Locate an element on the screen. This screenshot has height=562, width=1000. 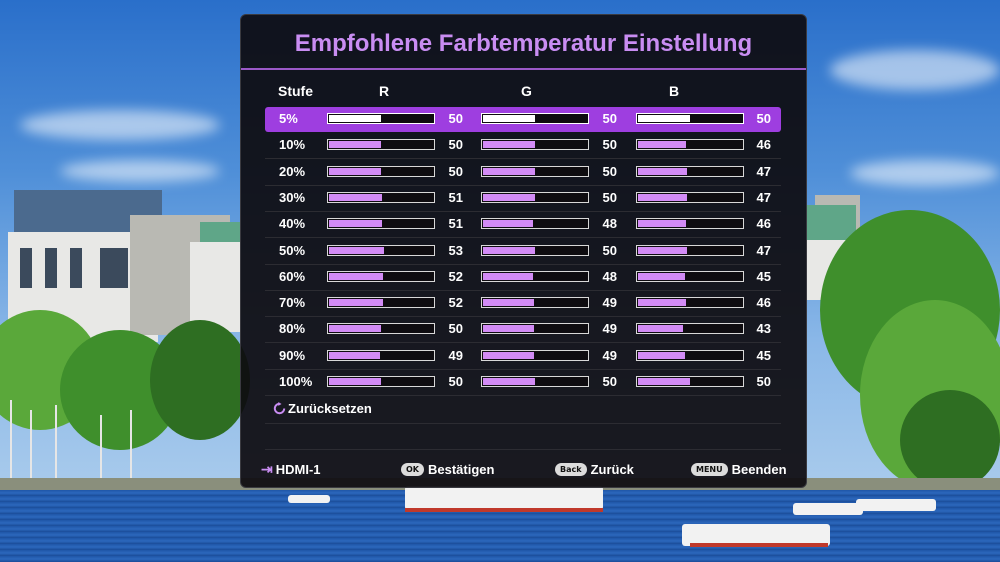
back-hint: Back Zurück is located at coordinates (594, 469).